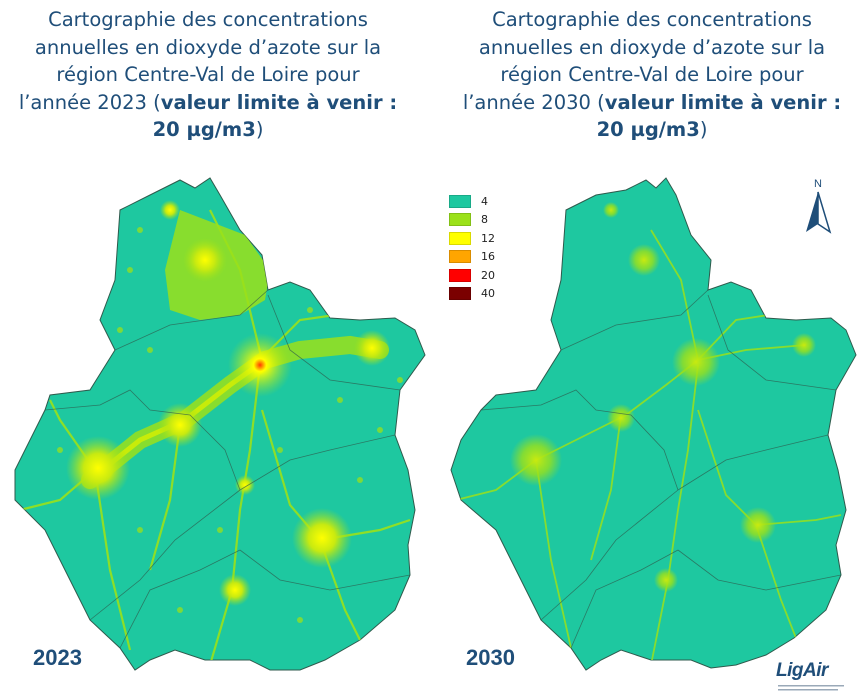  I want to click on title-prefix: l’année 2030 (, so click(533, 102).